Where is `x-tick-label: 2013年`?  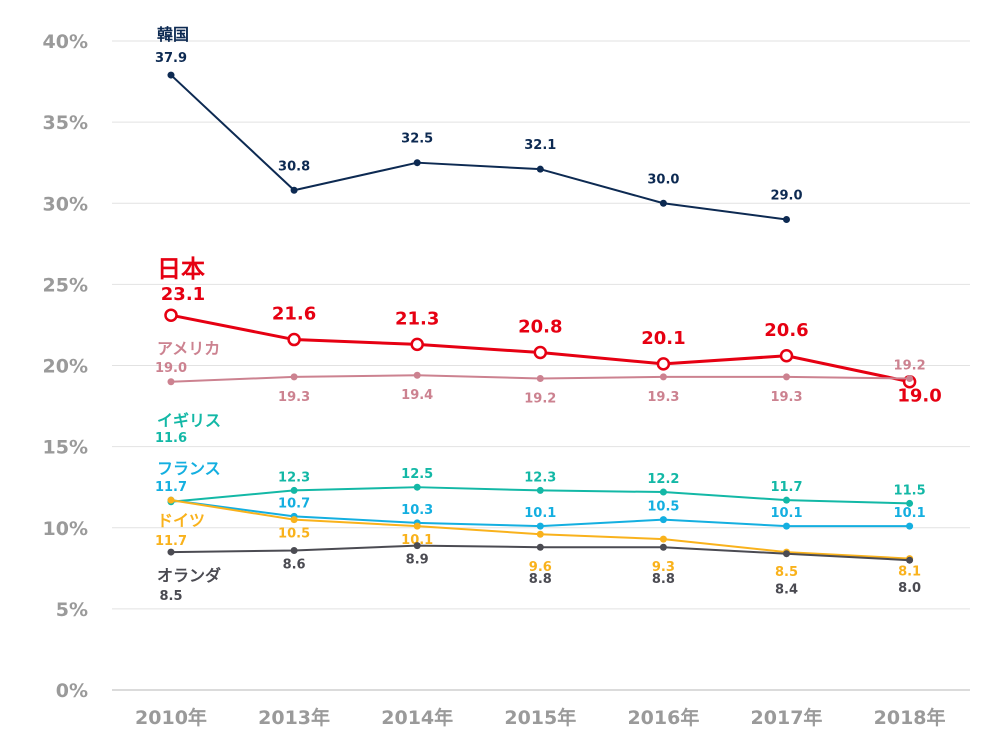 x-tick-label: 2013年 is located at coordinates (294, 717).